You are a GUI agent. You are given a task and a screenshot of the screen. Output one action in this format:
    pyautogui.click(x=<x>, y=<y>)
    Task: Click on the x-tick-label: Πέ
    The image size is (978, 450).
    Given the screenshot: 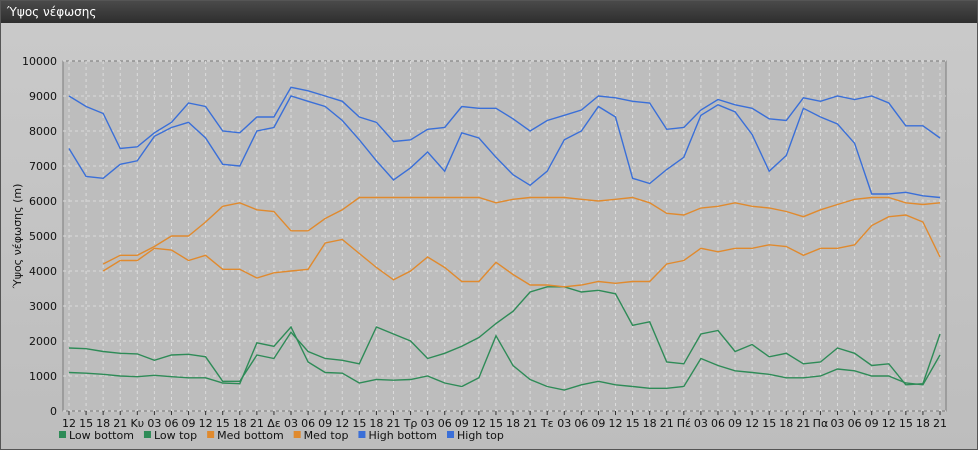 What is the action you would take?
    pyautogui.click(x=684, y=423)
    